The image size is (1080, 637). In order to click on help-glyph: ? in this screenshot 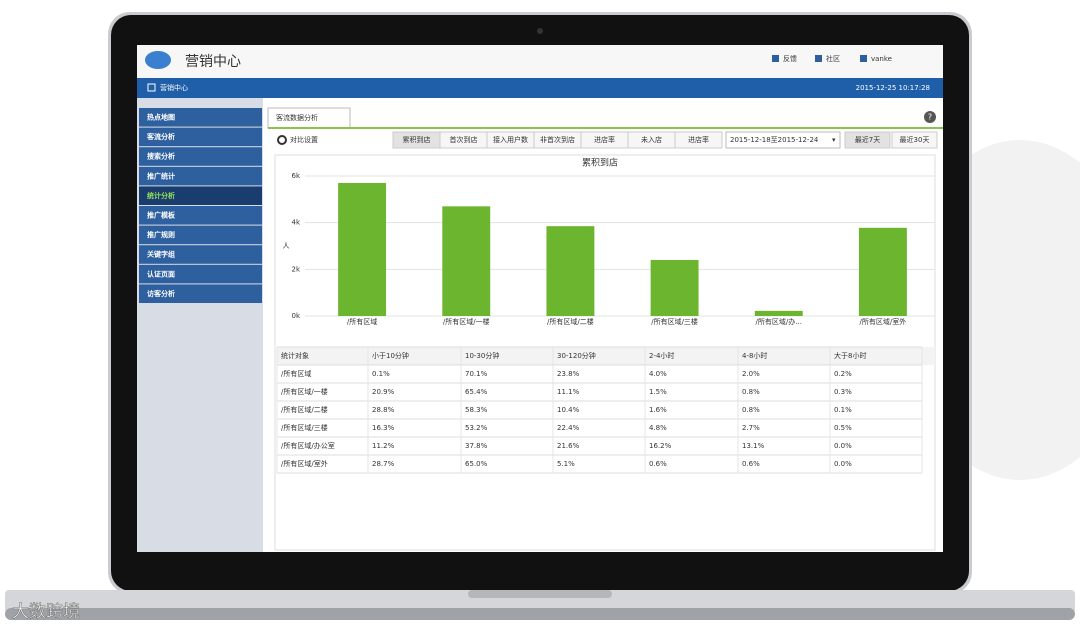, I will do `click(930, 117)`.